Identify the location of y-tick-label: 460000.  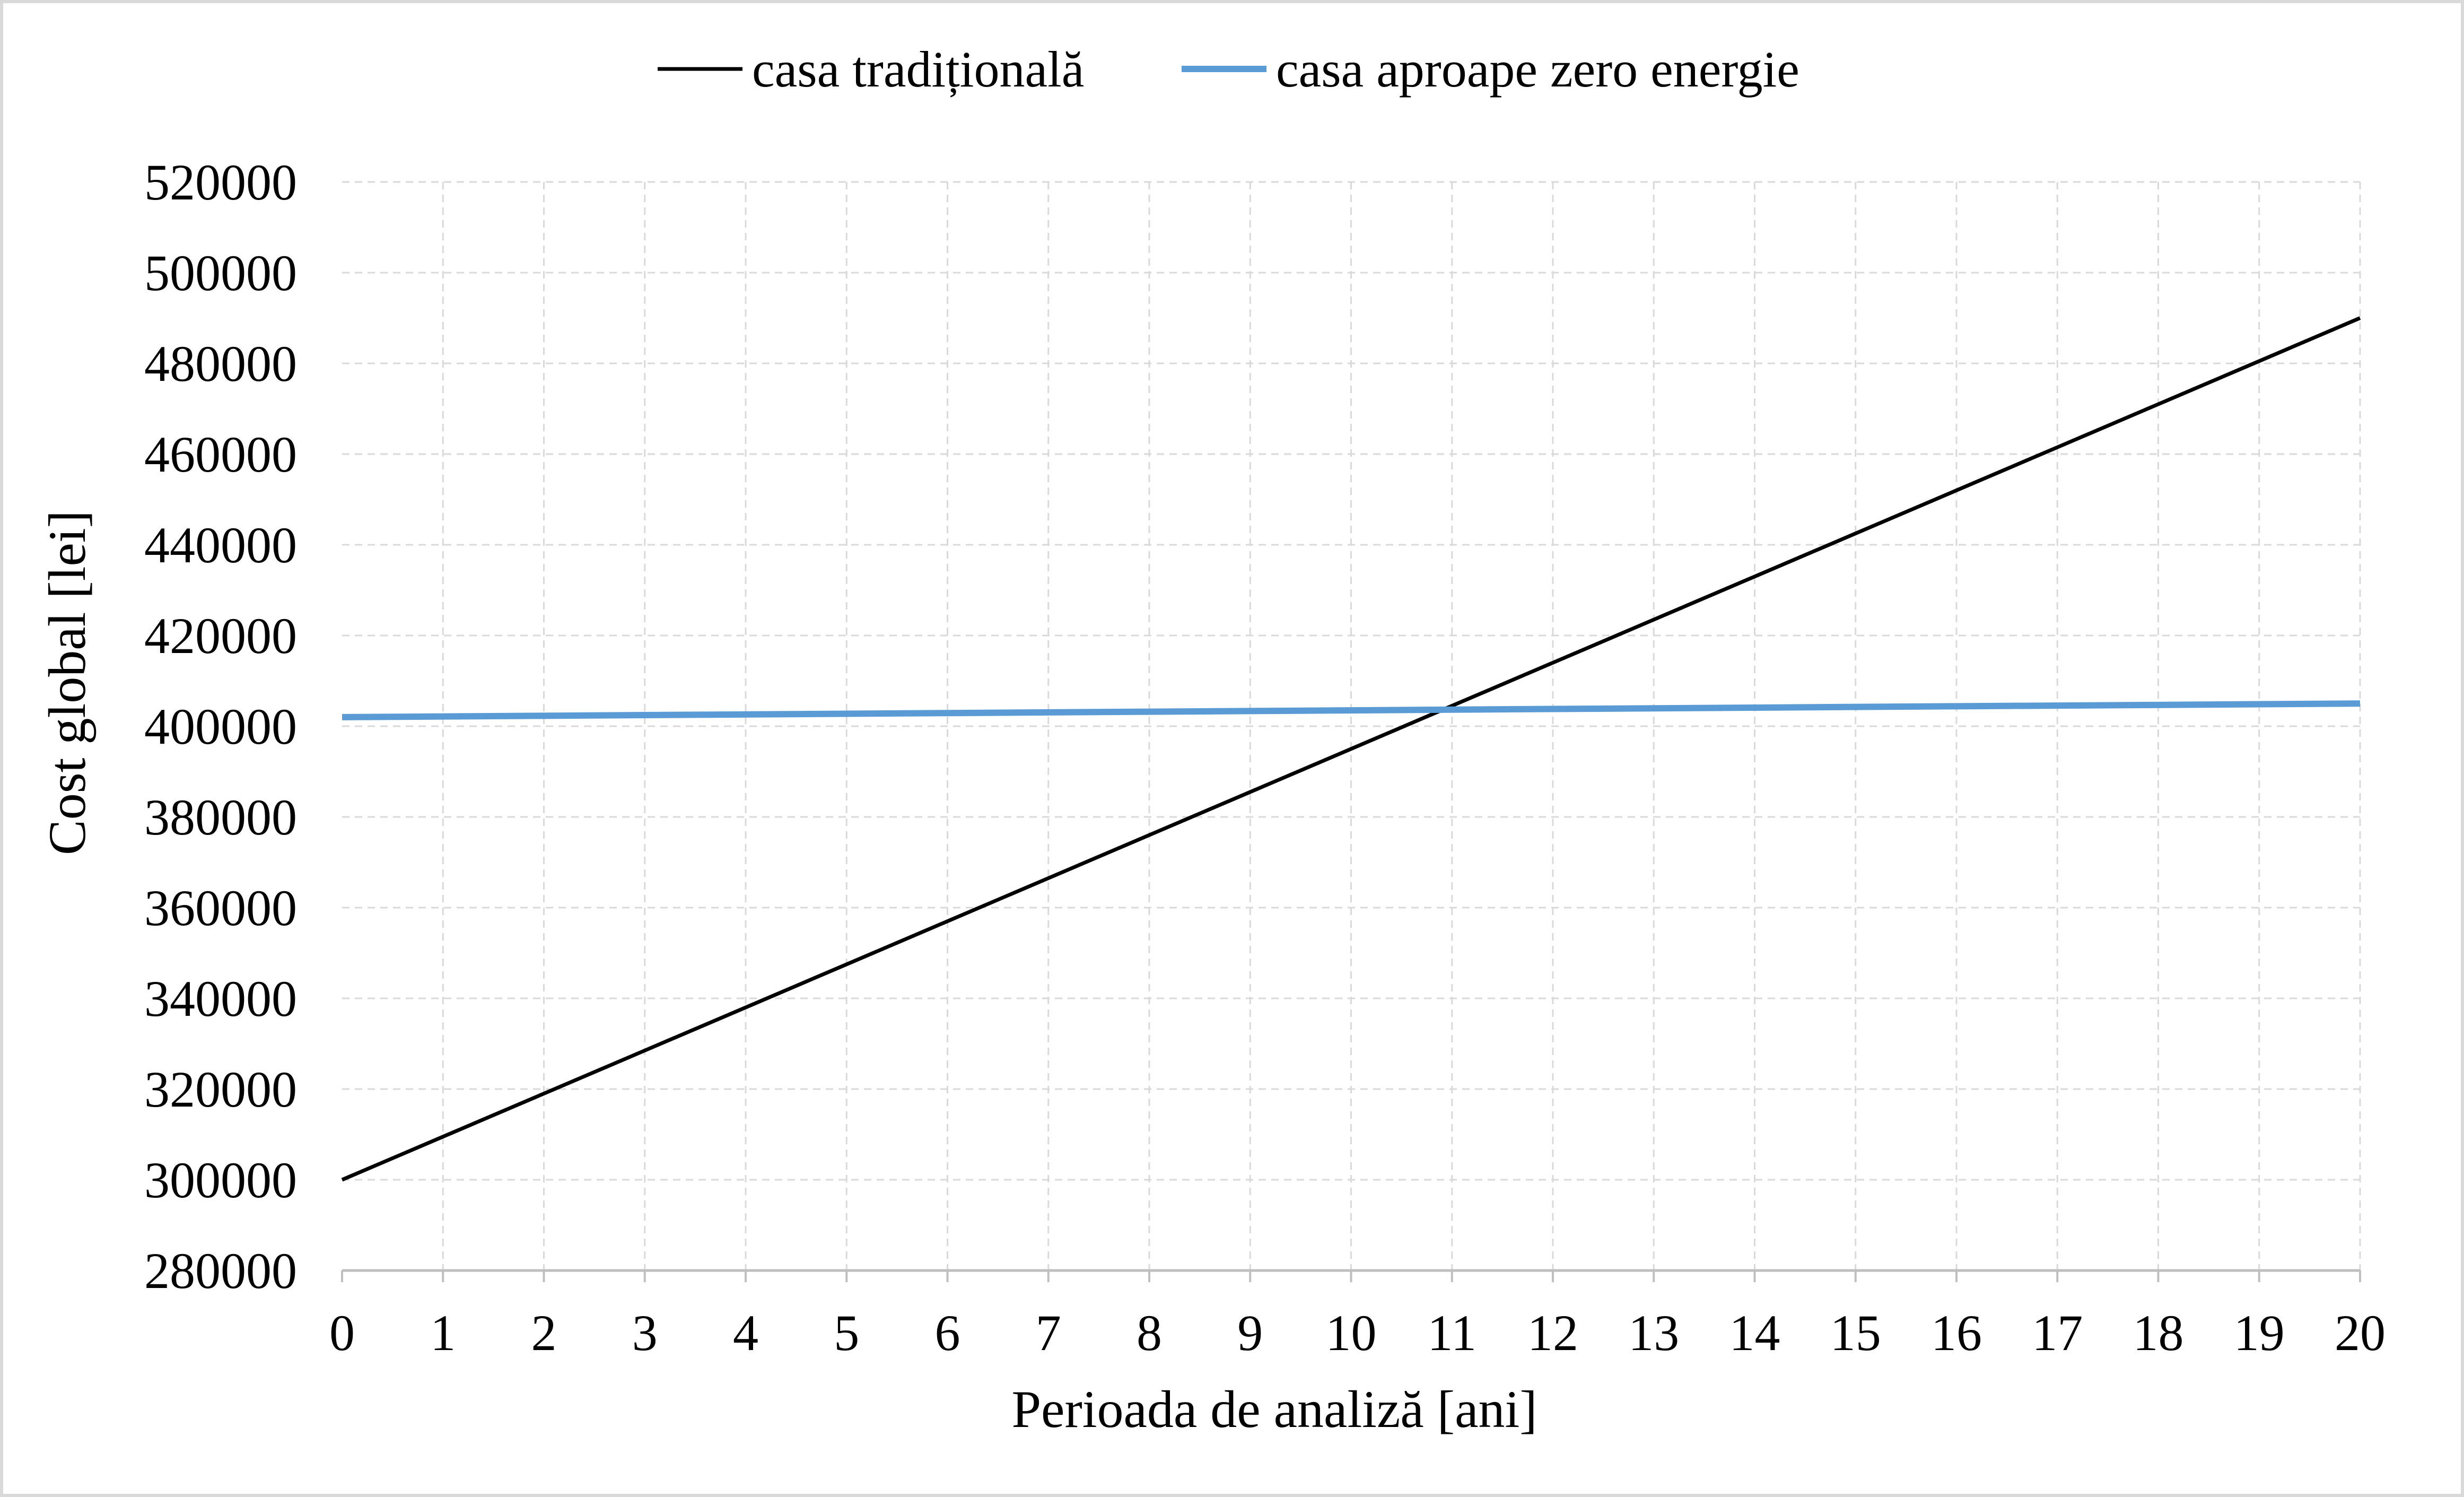
(220, 454).